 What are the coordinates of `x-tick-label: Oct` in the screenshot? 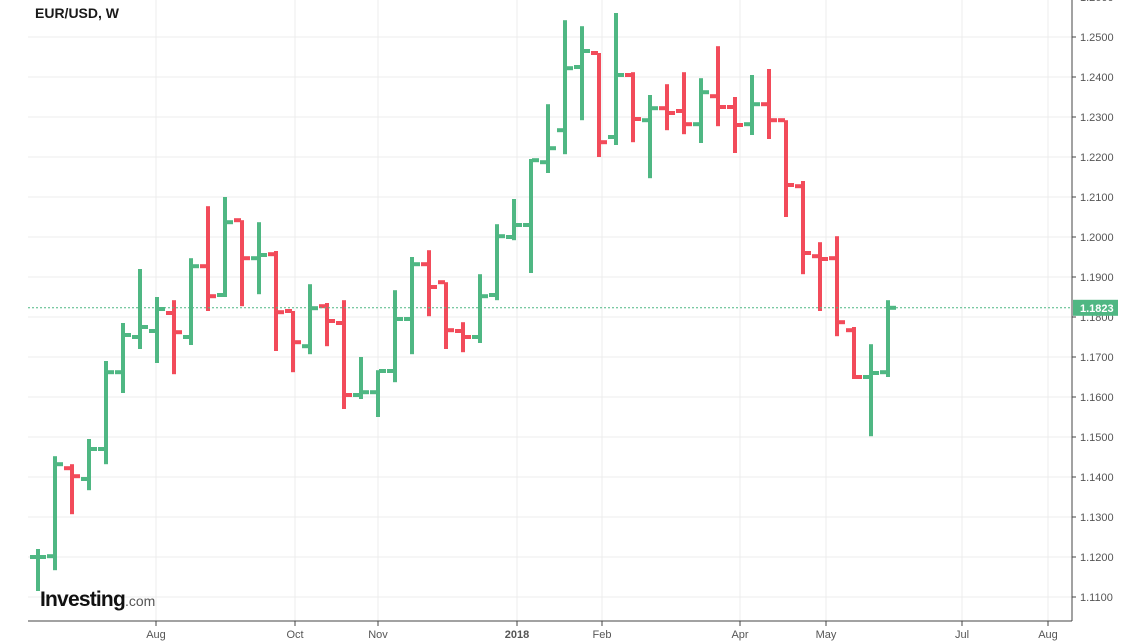 It's located at (294, 635).